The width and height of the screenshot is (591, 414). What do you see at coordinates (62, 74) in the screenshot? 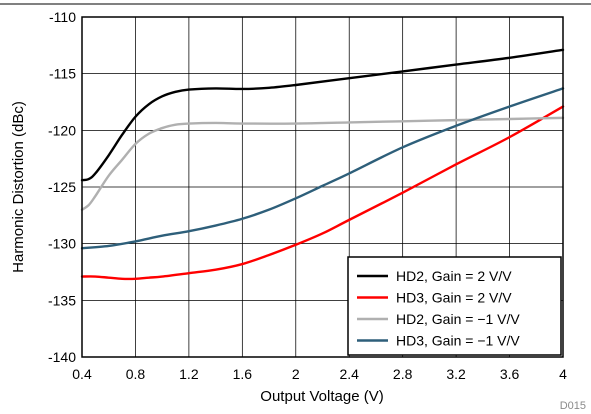
I see `y-tick-label: -115` at bounding box center [62, 74].